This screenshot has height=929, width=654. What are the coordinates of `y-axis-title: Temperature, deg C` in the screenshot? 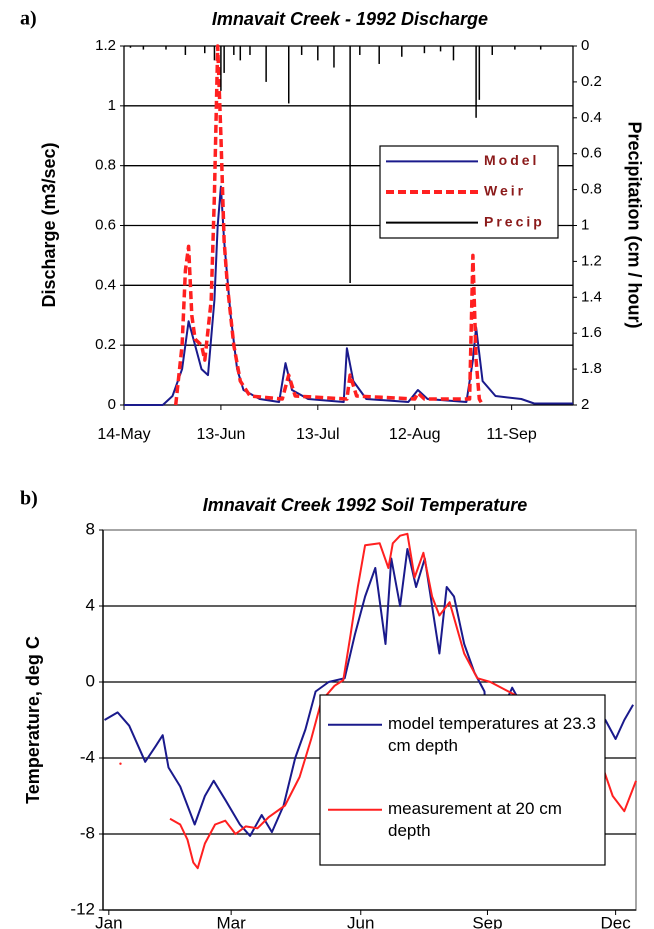 It's located at (33, 720).